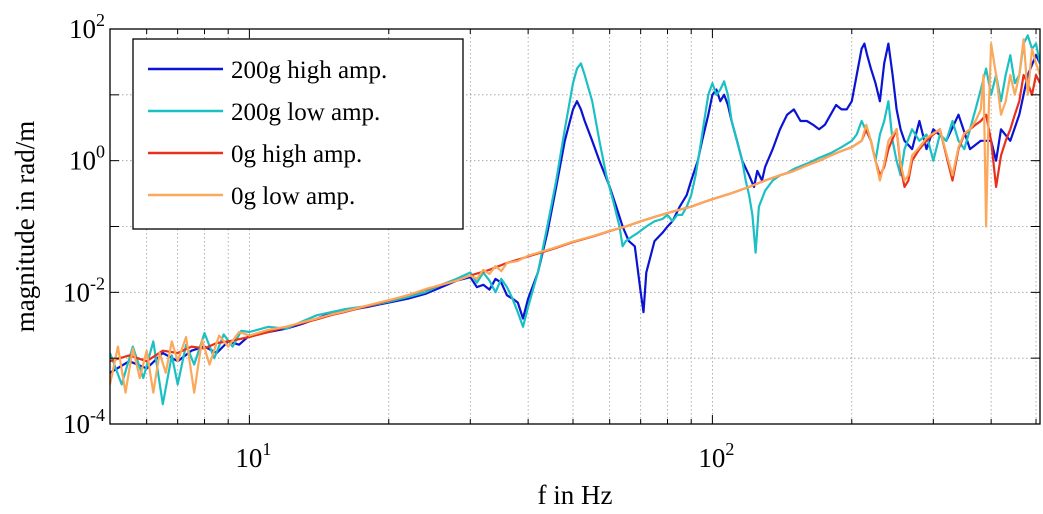 This screenshot has width=1043, height=514. What do you see at coordinates (87, 159) in the screenshot?
I see `y-tick-label: 10⁰` at bounding box center [87, 159].